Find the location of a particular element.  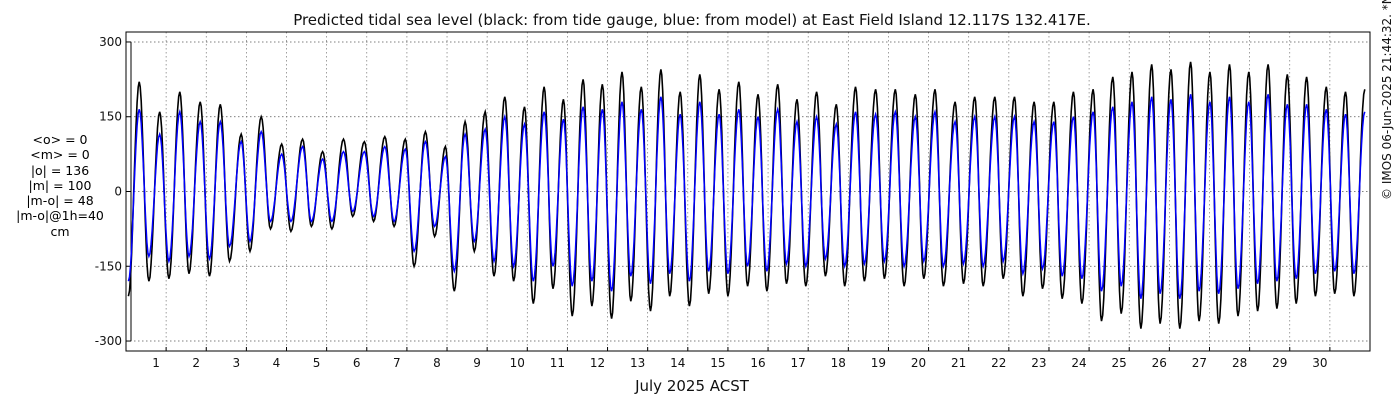

stat-abs-obs: |o| = 136 is located at coordinates (60, 170).